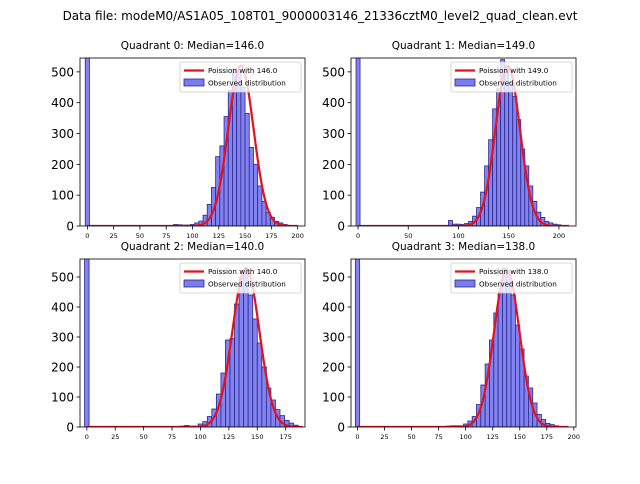 This screenshot has height=484, width=640. What do you see at coordinates (463, 347) in the screenshot?
I see `poisson-curve` at bounding box center [463, 347].